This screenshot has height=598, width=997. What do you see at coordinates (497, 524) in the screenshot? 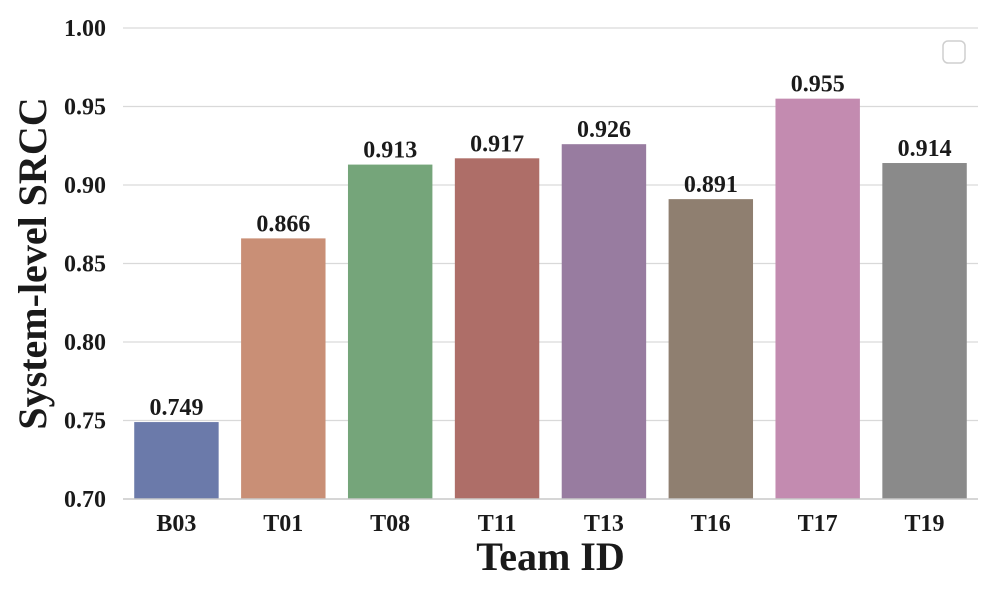
I see `x-tick-label: T11` at bounding box center [497, 524].